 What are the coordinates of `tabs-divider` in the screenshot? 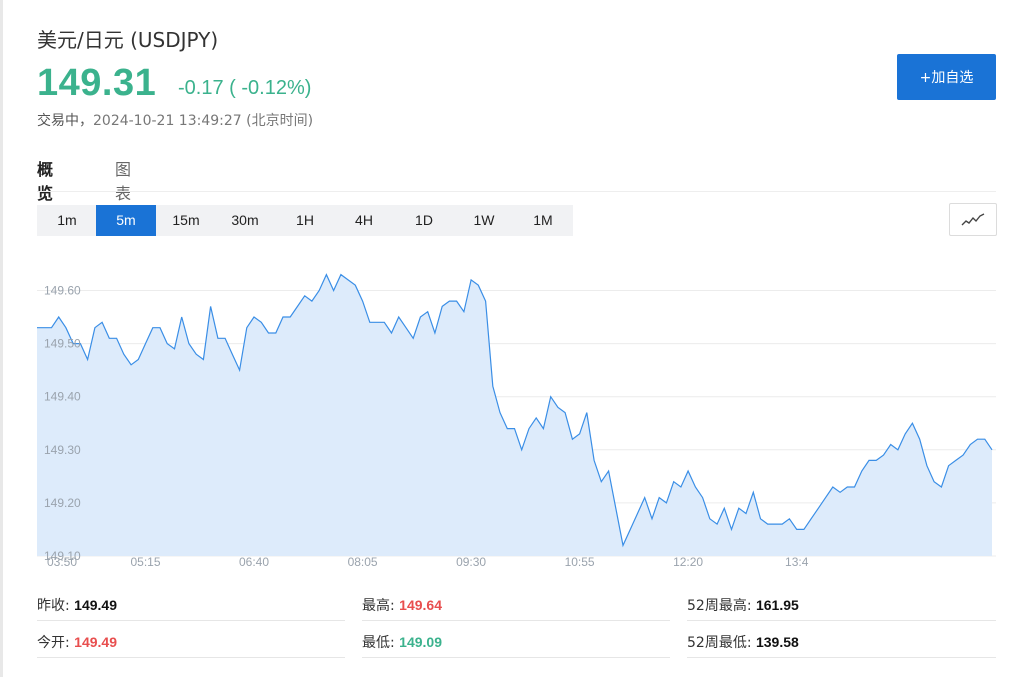 It's located at (516, 191).